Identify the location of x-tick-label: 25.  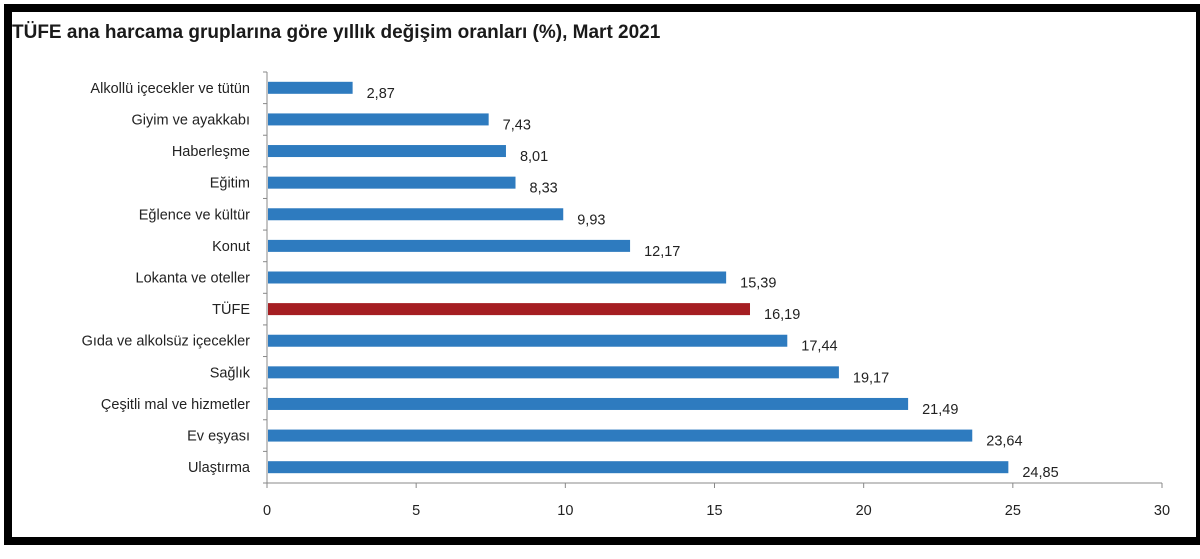
(1013, 511).